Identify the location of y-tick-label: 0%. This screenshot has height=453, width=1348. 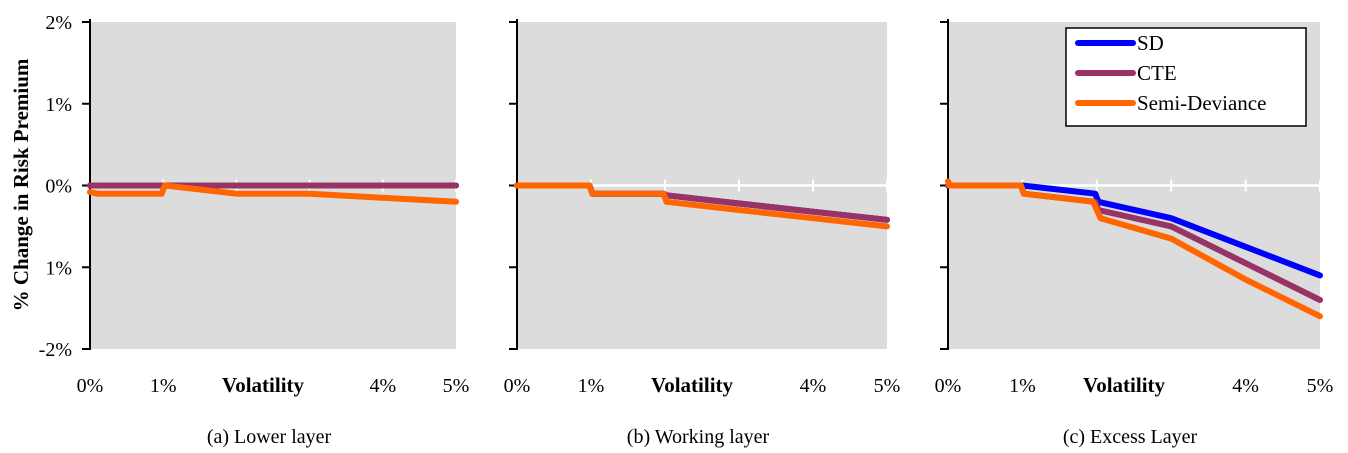
(58, 187).